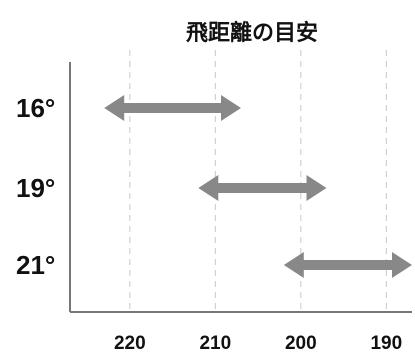  I want to click on chart-title: 飛距離の目安, so click(252, 33).